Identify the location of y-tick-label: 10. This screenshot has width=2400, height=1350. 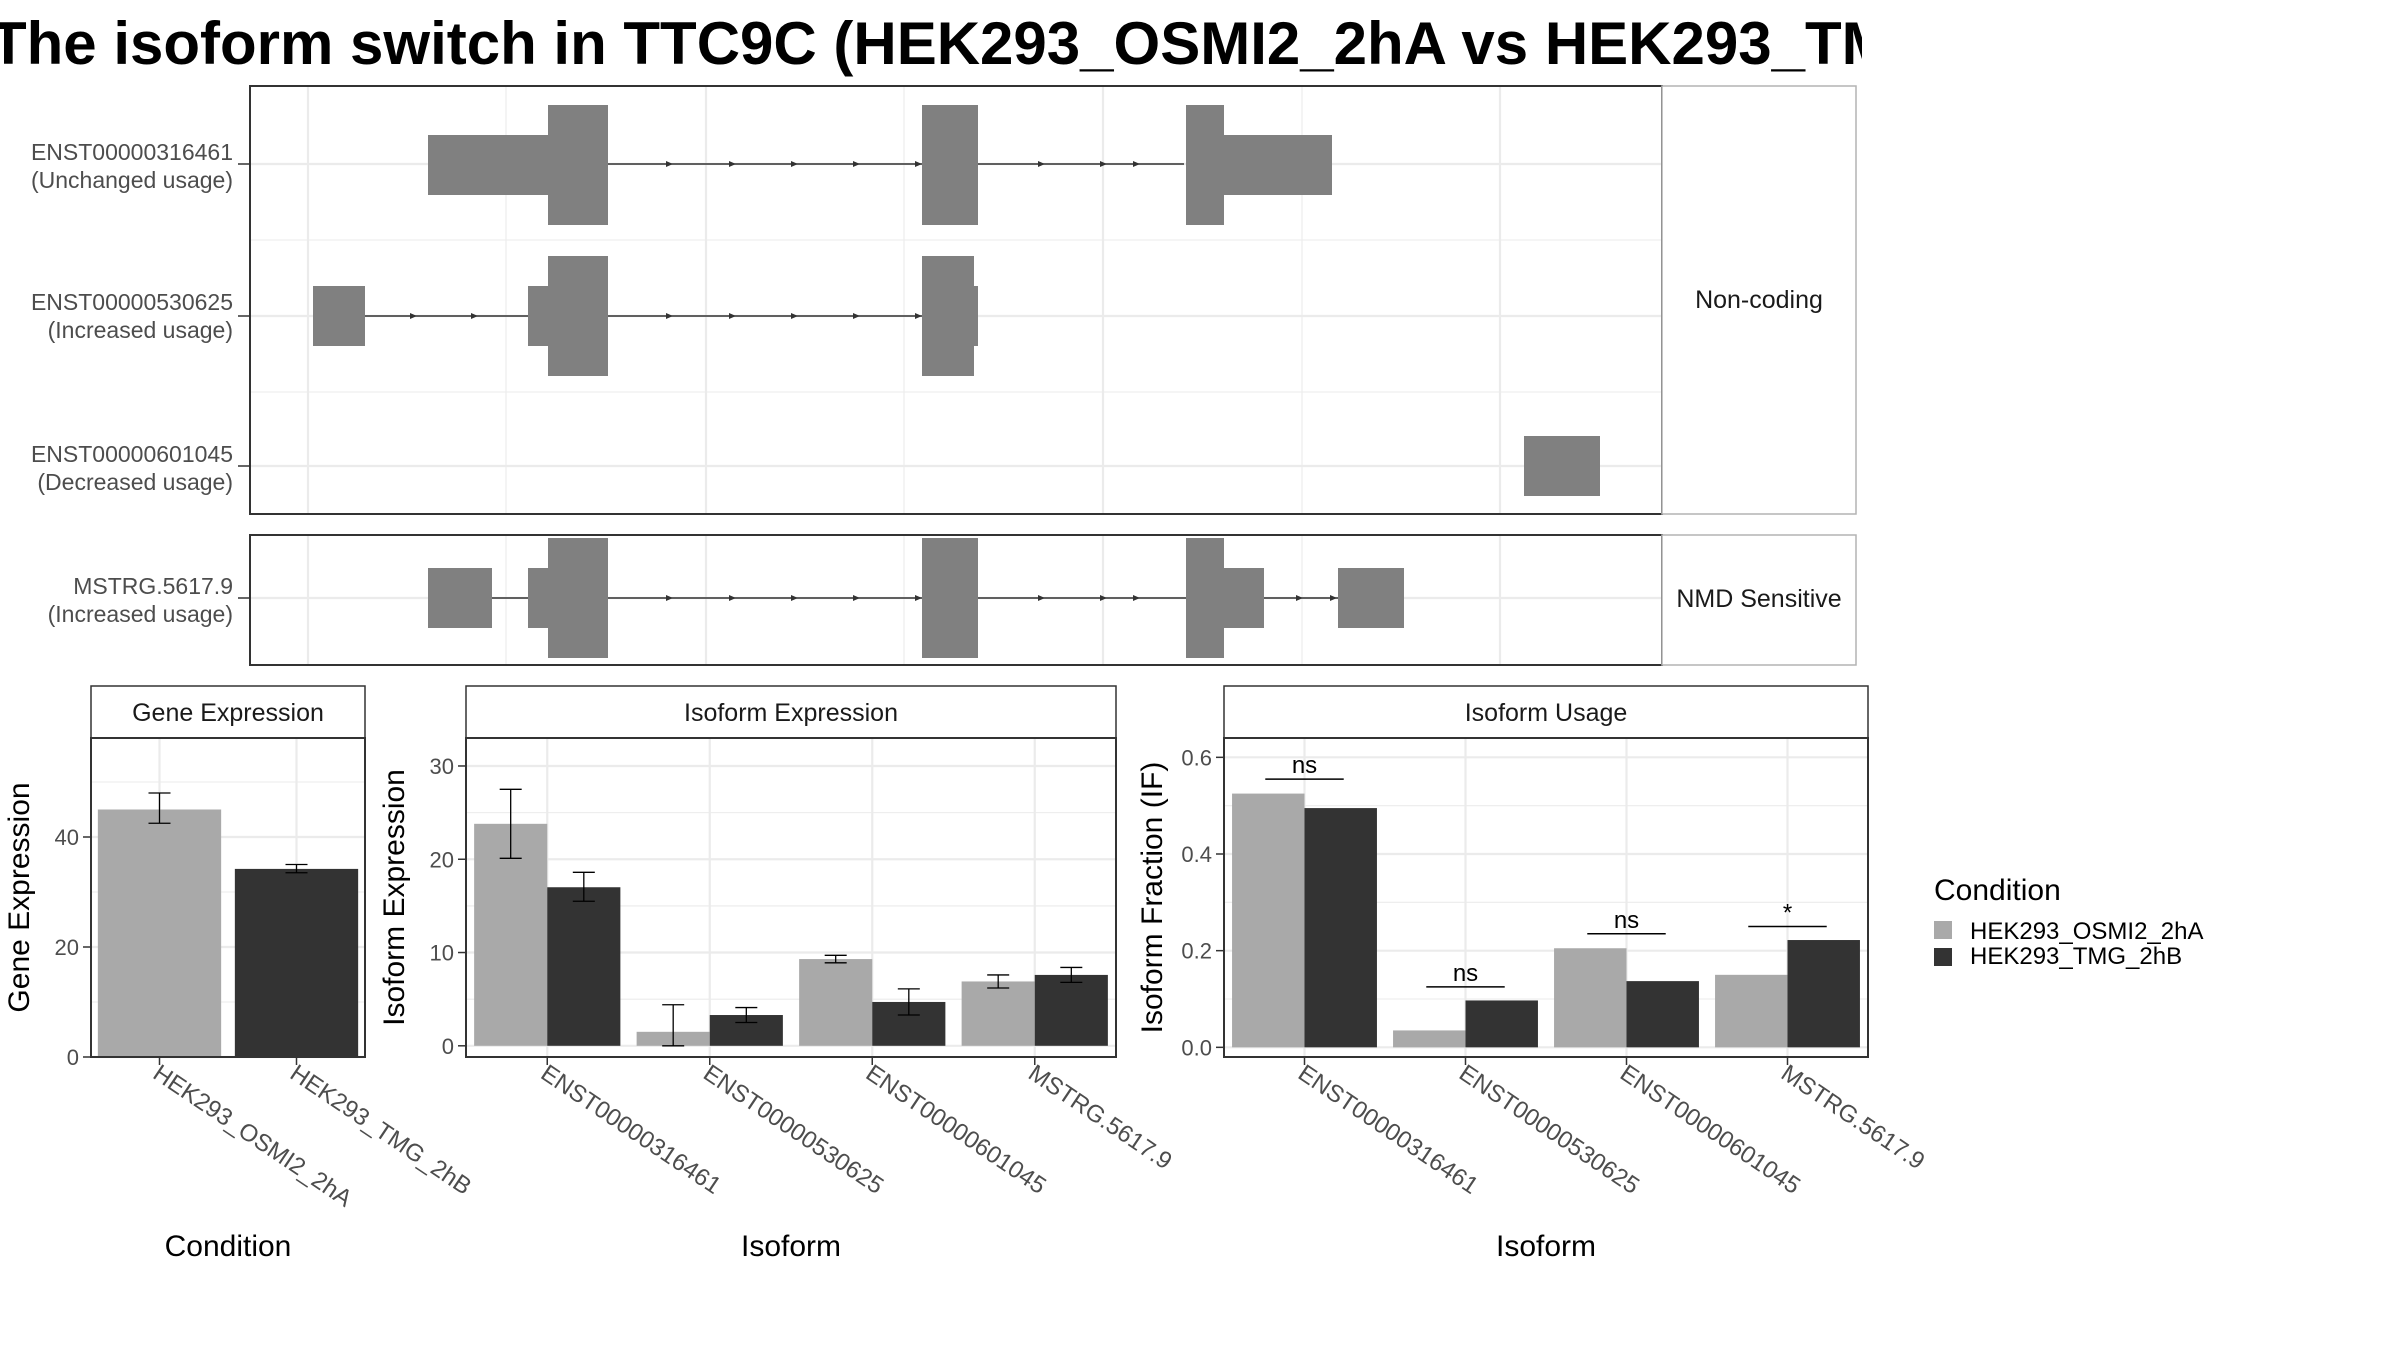
(442, 953).